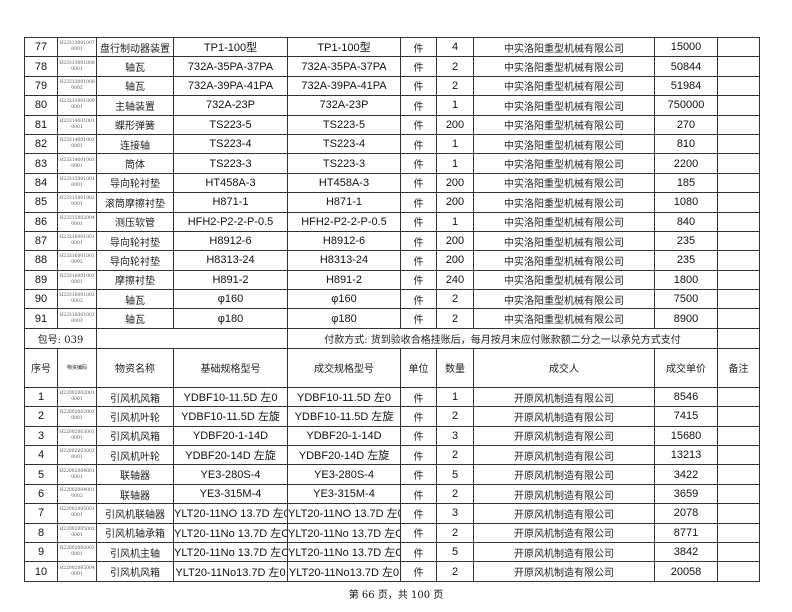 The height and width of the screenshot is (612, 792). I want to click on base-spec: φ160, so click(230, 299).